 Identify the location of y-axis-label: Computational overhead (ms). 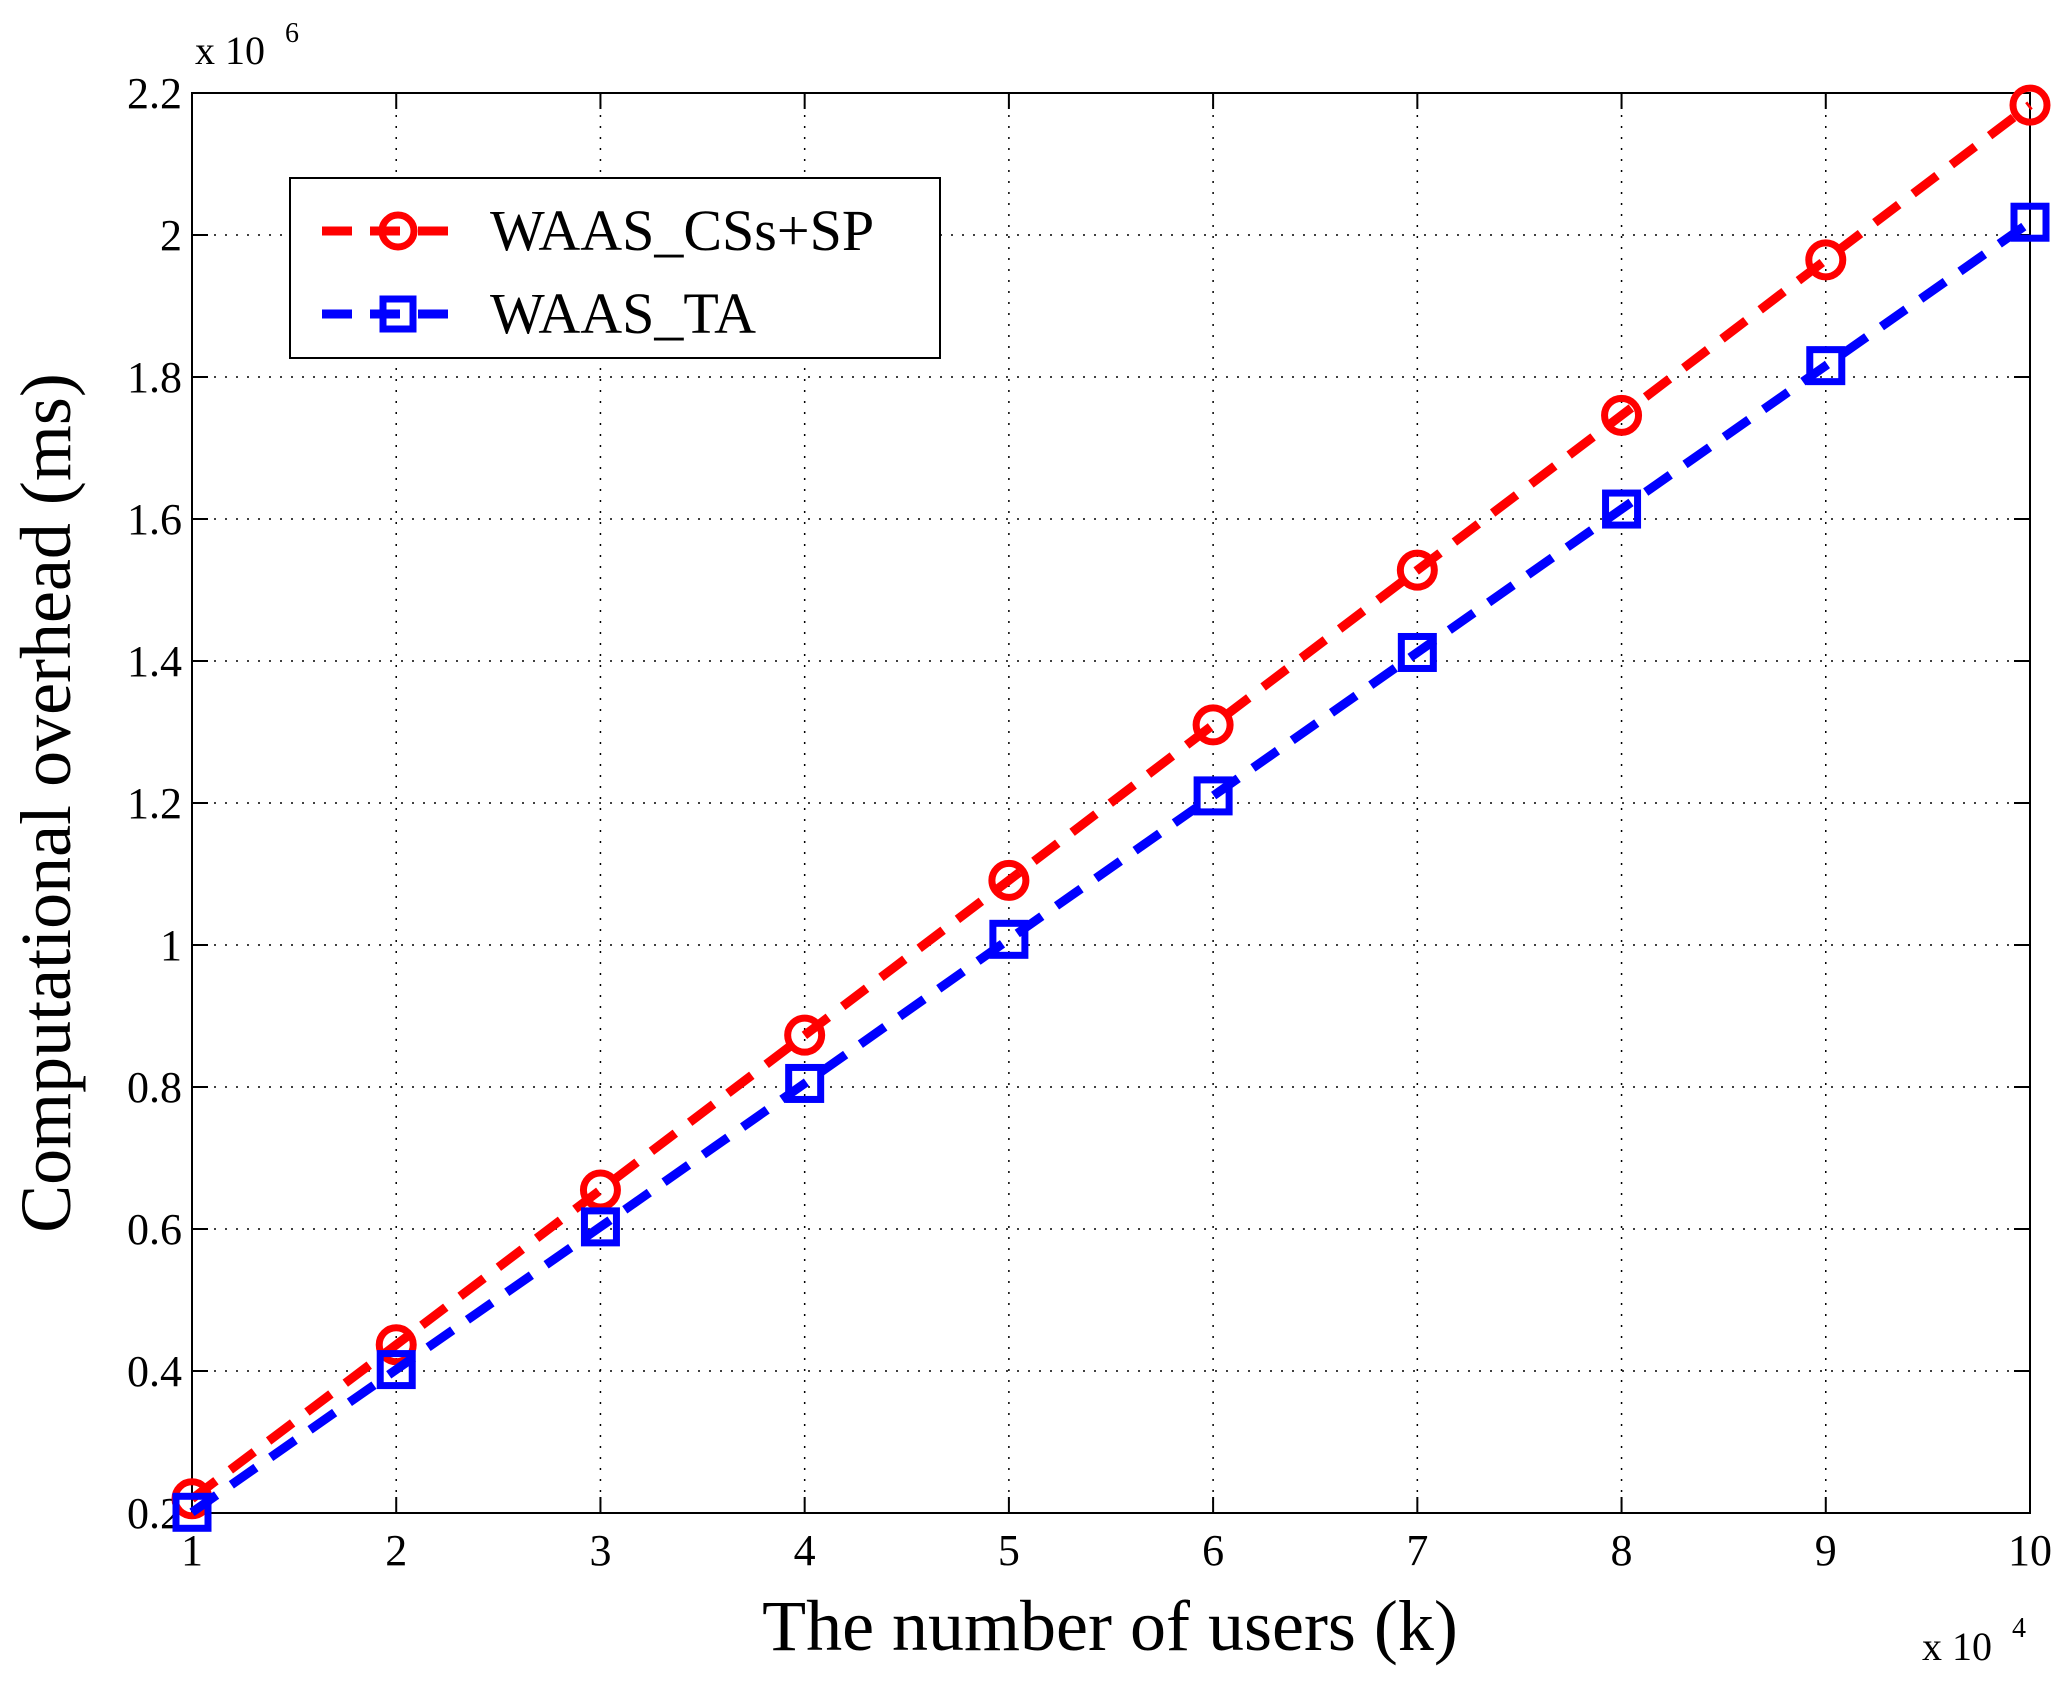
(46, 803).